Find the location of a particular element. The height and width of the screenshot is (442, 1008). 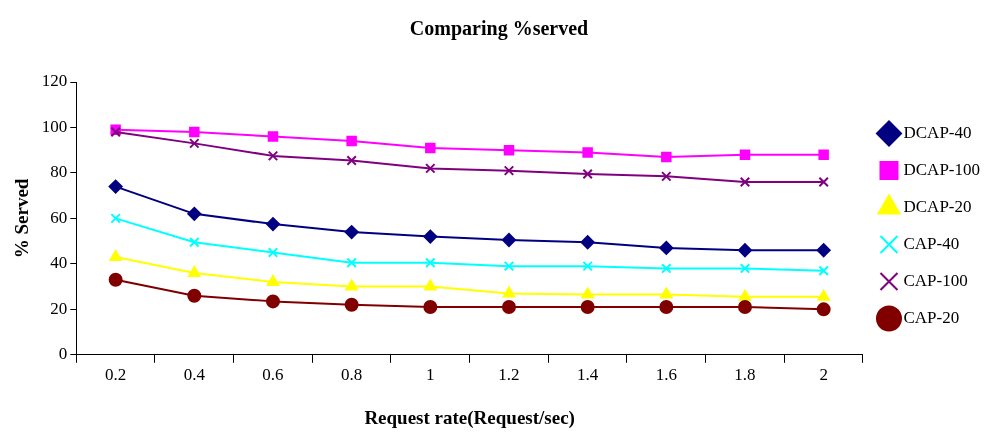

y-tick-label: 60 is located at coordinates (59, 217).